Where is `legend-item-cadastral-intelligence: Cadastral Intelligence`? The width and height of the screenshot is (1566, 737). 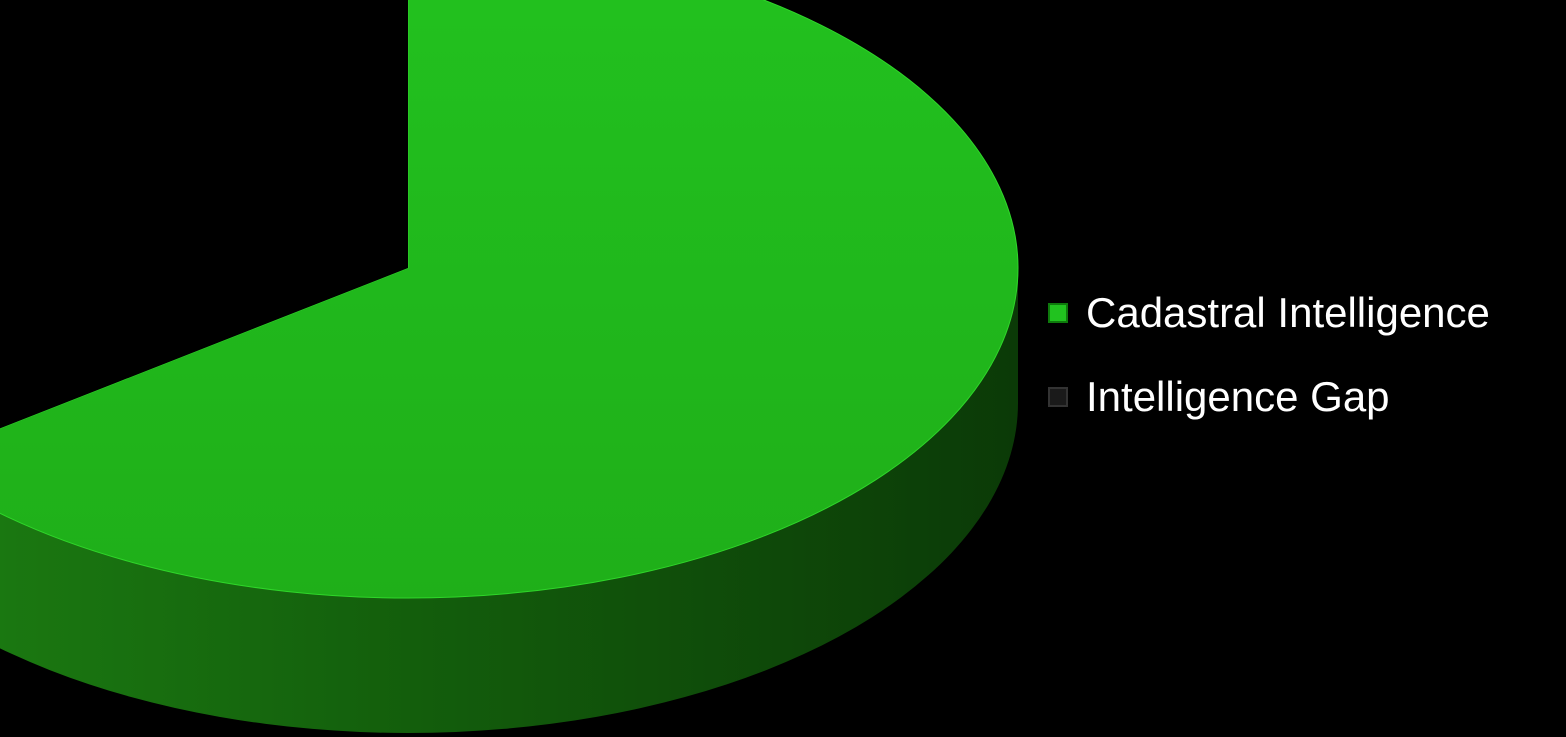 legend-item-cadastral-intelligence: Cadastral Intelligence is located at coordinates (1269, 313).